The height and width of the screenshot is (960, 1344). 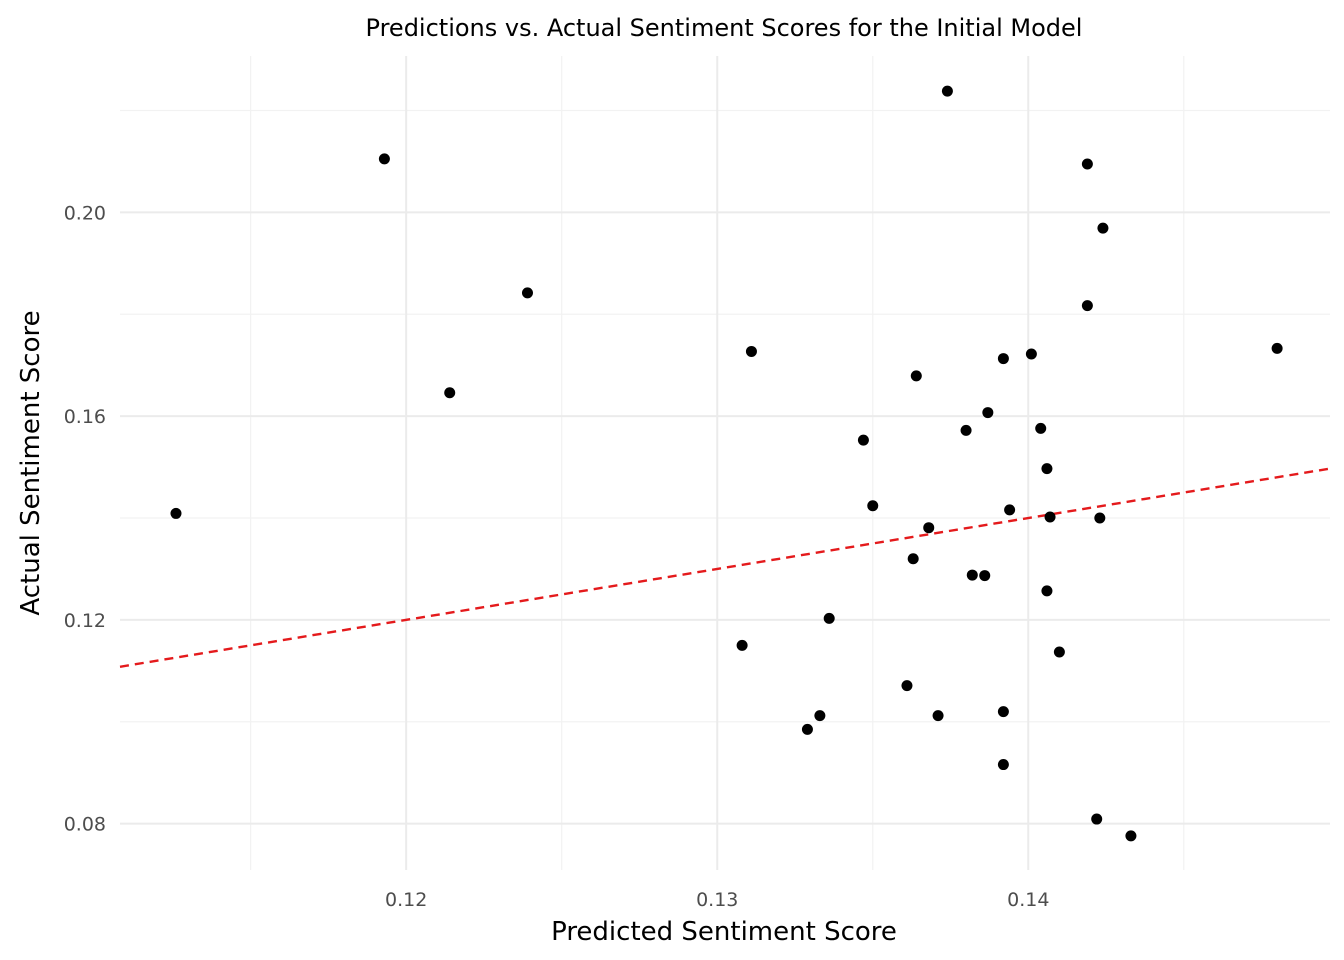 I want to click on x-tick-label: 0.12, so click(x=406, y=900).